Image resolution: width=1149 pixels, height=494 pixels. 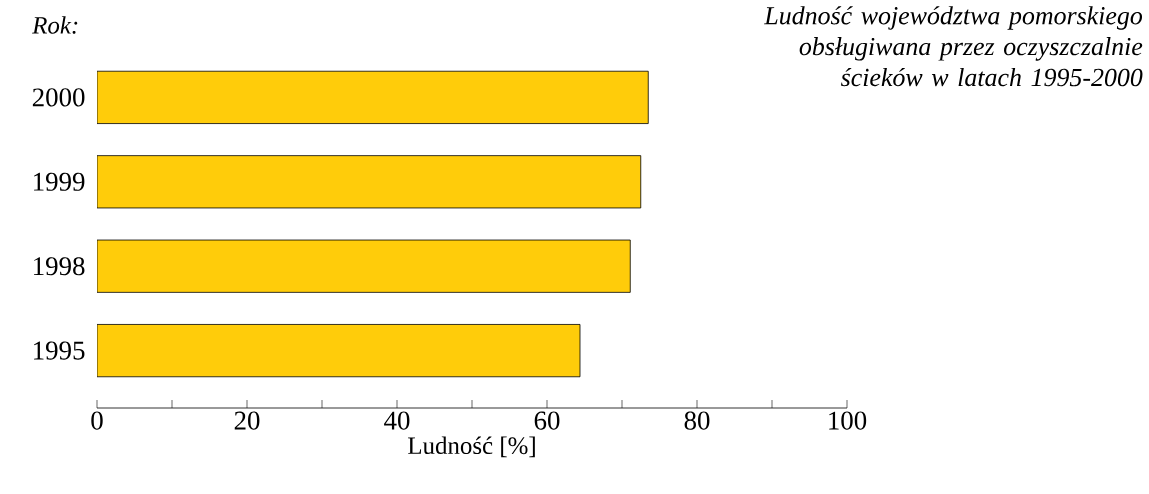 What do you see at coordinates (59, 350) in the screenshot?
I see `y-tick-label: 1995` at bounding box center [59, 350].